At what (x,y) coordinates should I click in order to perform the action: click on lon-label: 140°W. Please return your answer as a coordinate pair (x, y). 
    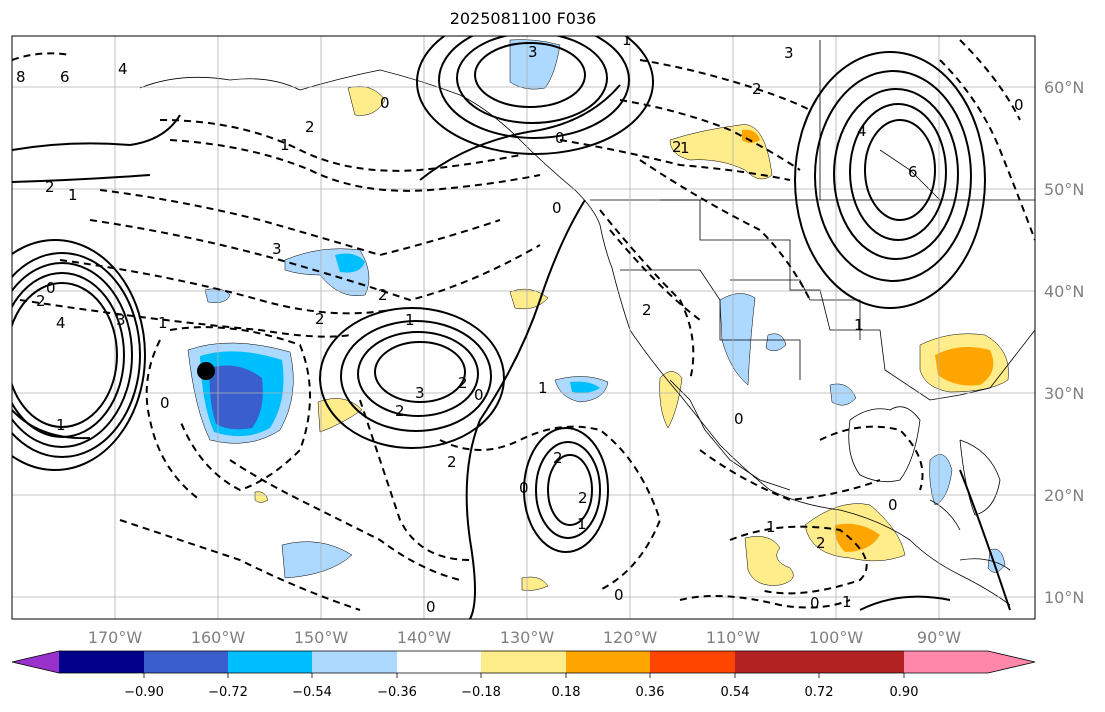
    Looking at the image, I should click on (424, 637).